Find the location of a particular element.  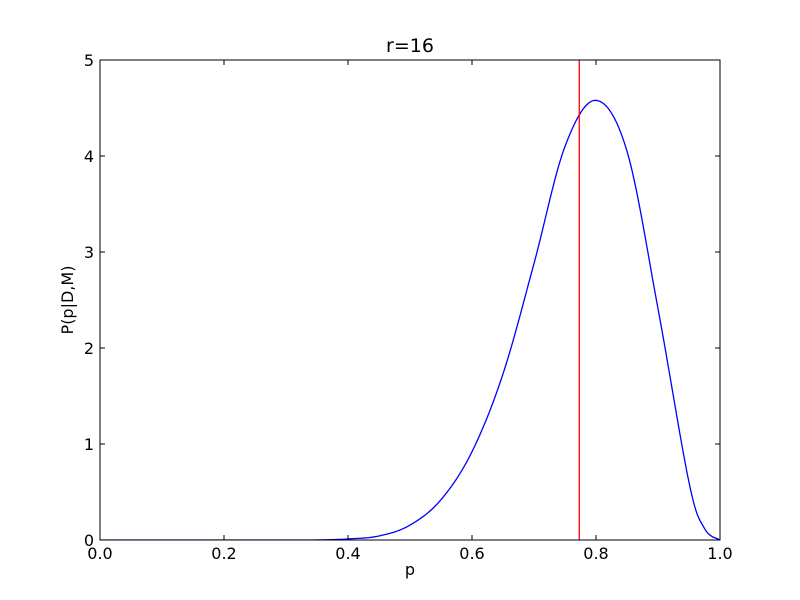

x-tick-label: 1.0 is located at coordinates (719, 553).